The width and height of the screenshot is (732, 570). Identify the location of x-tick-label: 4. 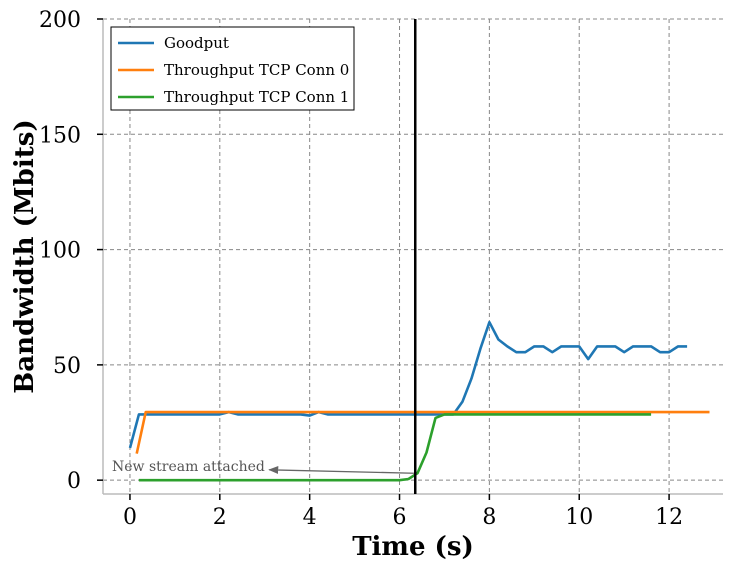
(310, 517).